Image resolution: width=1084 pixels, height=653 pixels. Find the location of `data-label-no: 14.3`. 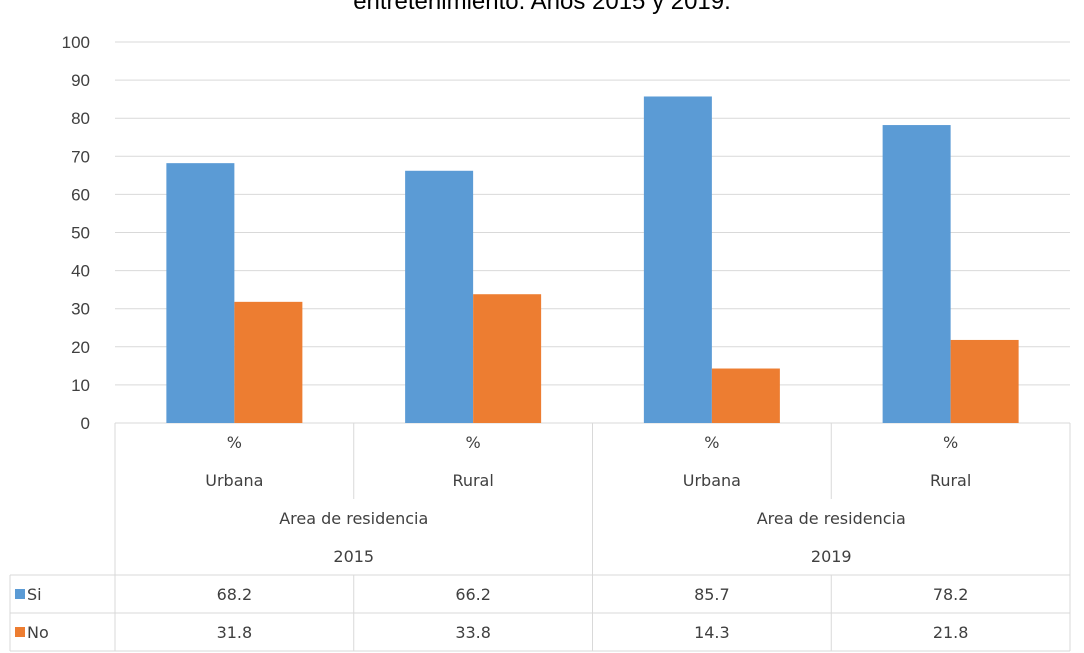

data-label-no: 14.3 is located at coordinates (712, 632).